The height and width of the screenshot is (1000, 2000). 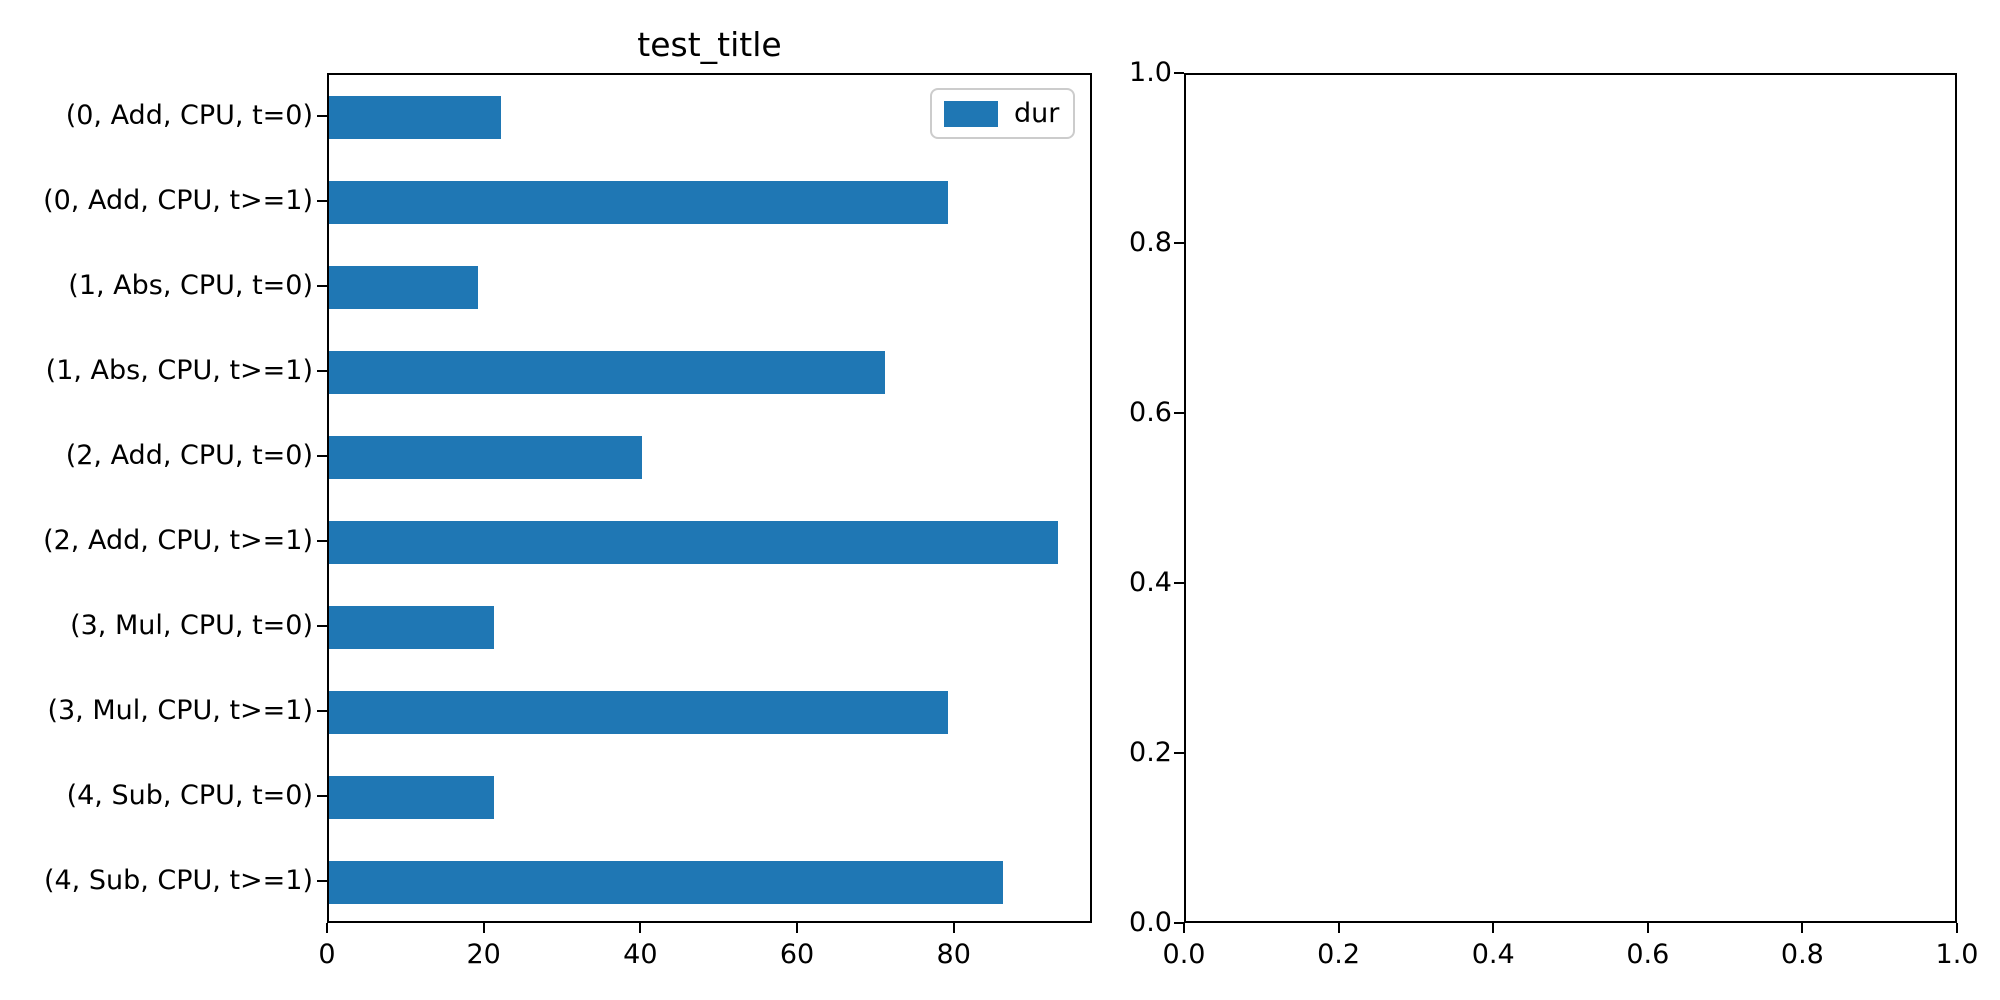 What do you see at coordinates (180, 710) in the screenshot?
I see `y-tick-label: (3, Mul, CPU, t>=1)` at bounding box center [180, 710].